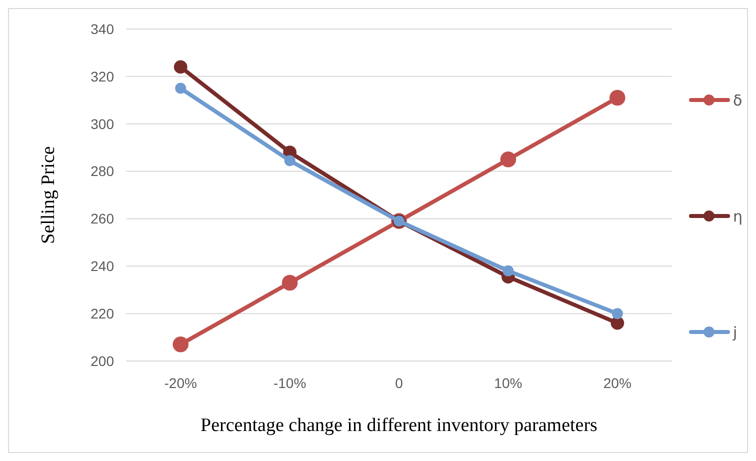  I want to click on y-tick-label: 320, so click(102, 76).